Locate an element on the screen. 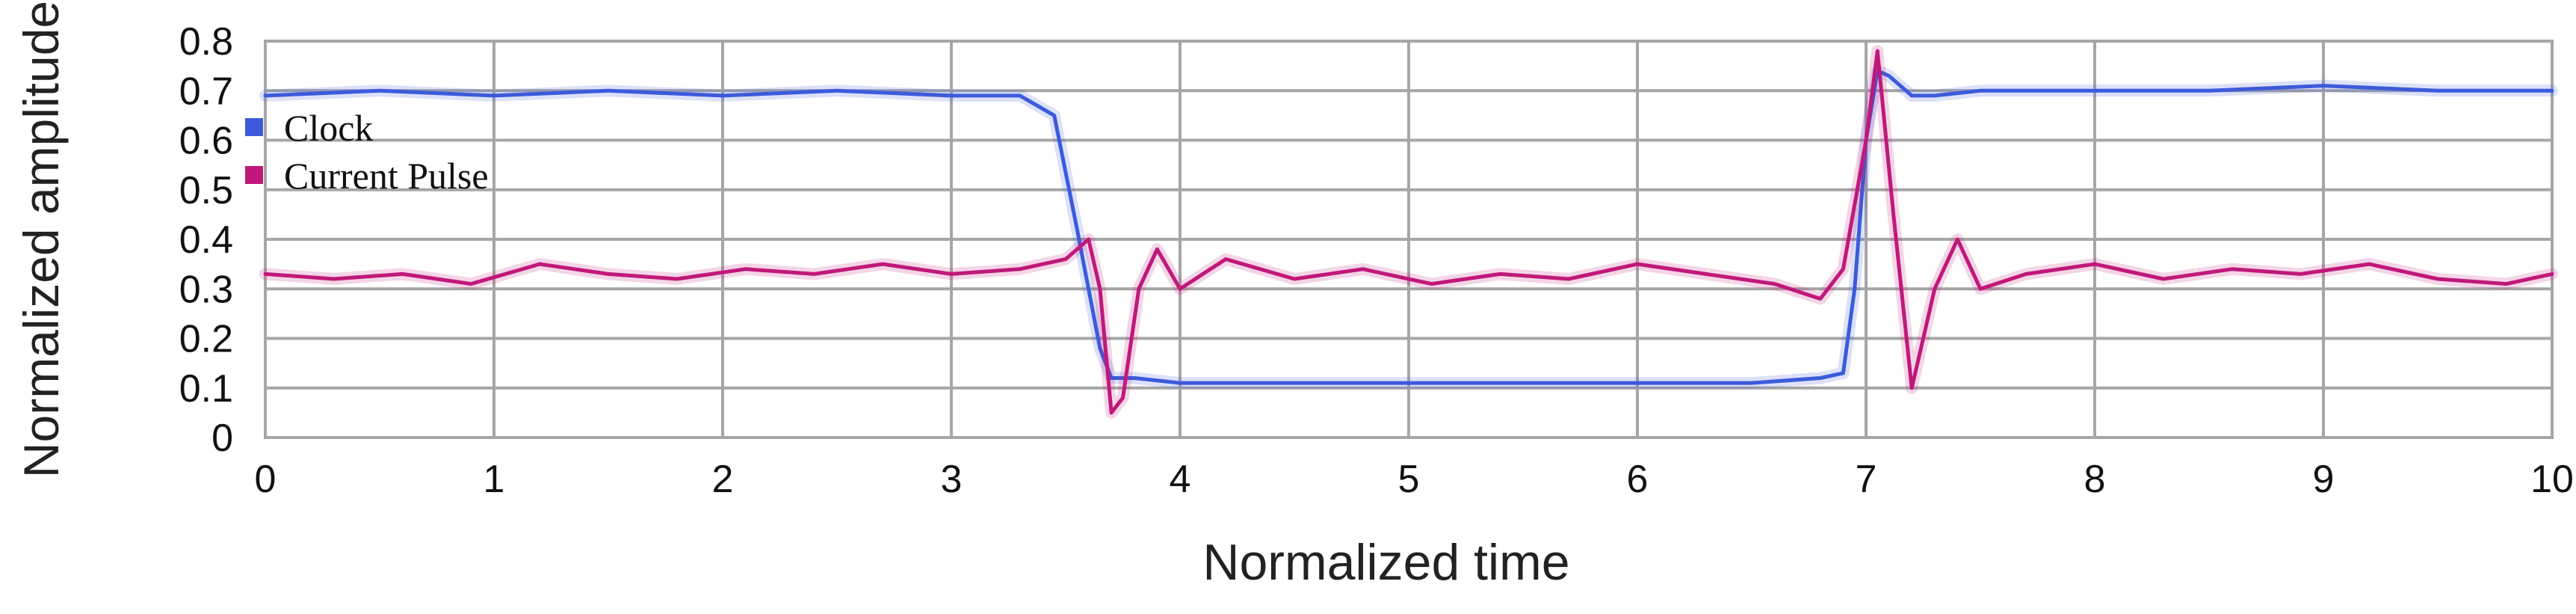 This screenshot has height=614, width=2576. x-axis-label: Normalized time is located at coordinates (1385, 562).